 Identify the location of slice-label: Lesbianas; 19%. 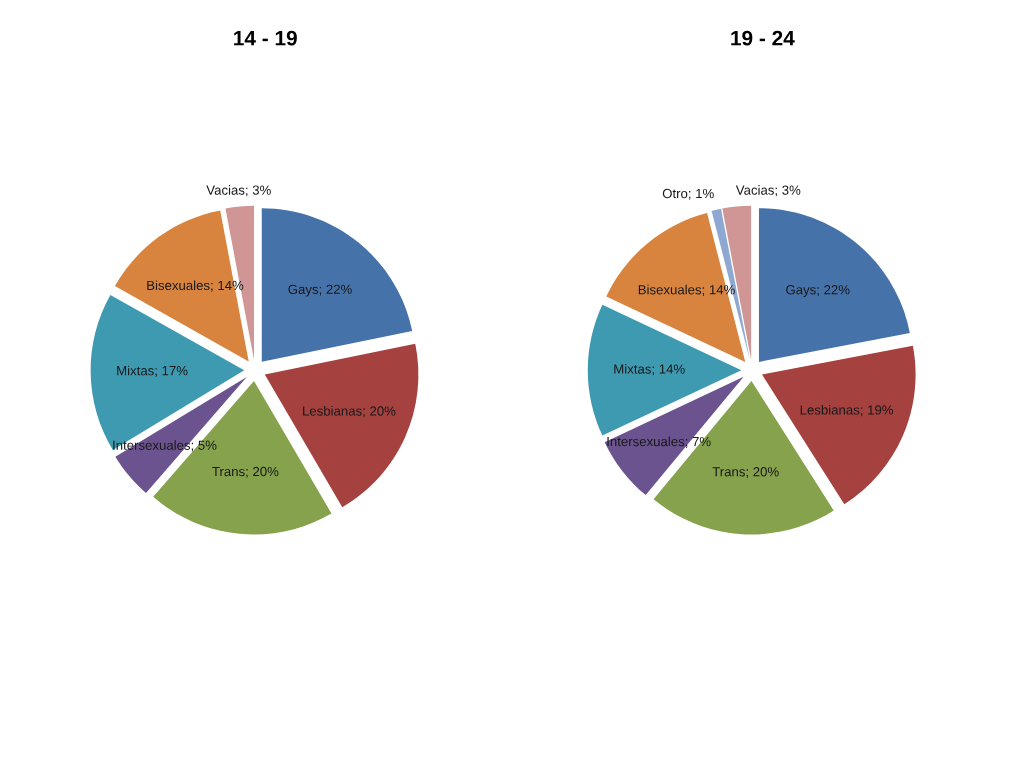
(847, 410).